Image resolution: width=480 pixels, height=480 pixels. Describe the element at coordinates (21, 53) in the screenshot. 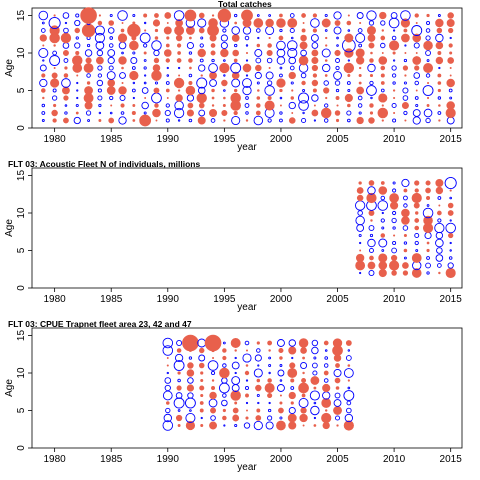

I see `y-tick-label: 10` at that location.